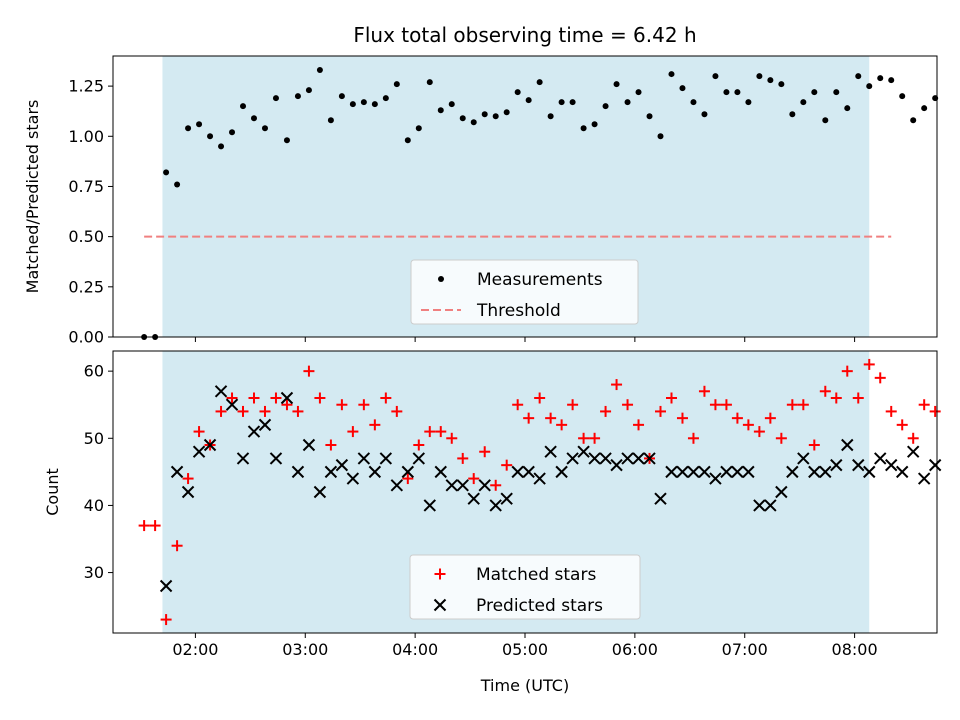 Image resolution: width=960 pixels, height=720 pixels. I want to click on x-tick-label: 02:00, so click(195, 649).